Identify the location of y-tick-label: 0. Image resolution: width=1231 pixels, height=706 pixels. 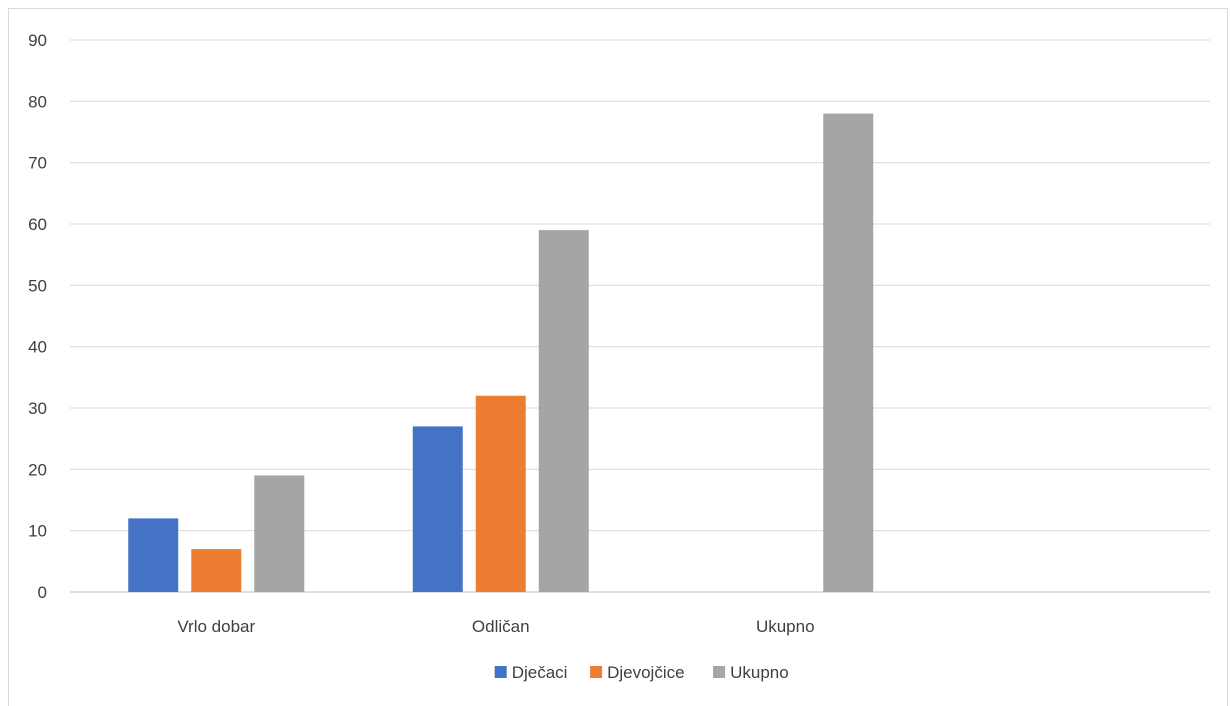
(42, 592).